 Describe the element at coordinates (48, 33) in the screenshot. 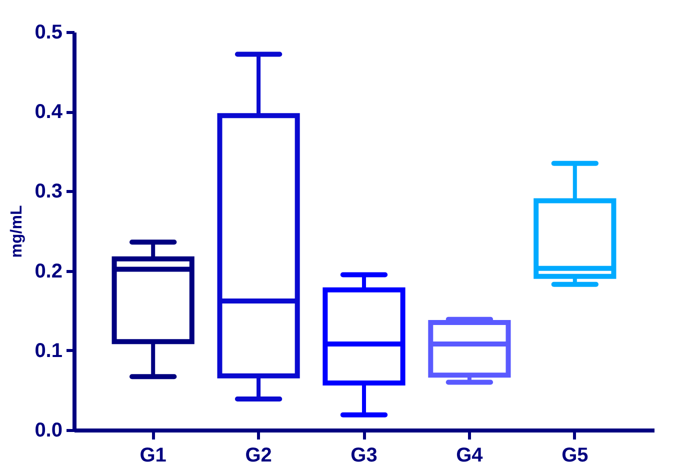

I see `y-tick-label: 0.5` at that location.